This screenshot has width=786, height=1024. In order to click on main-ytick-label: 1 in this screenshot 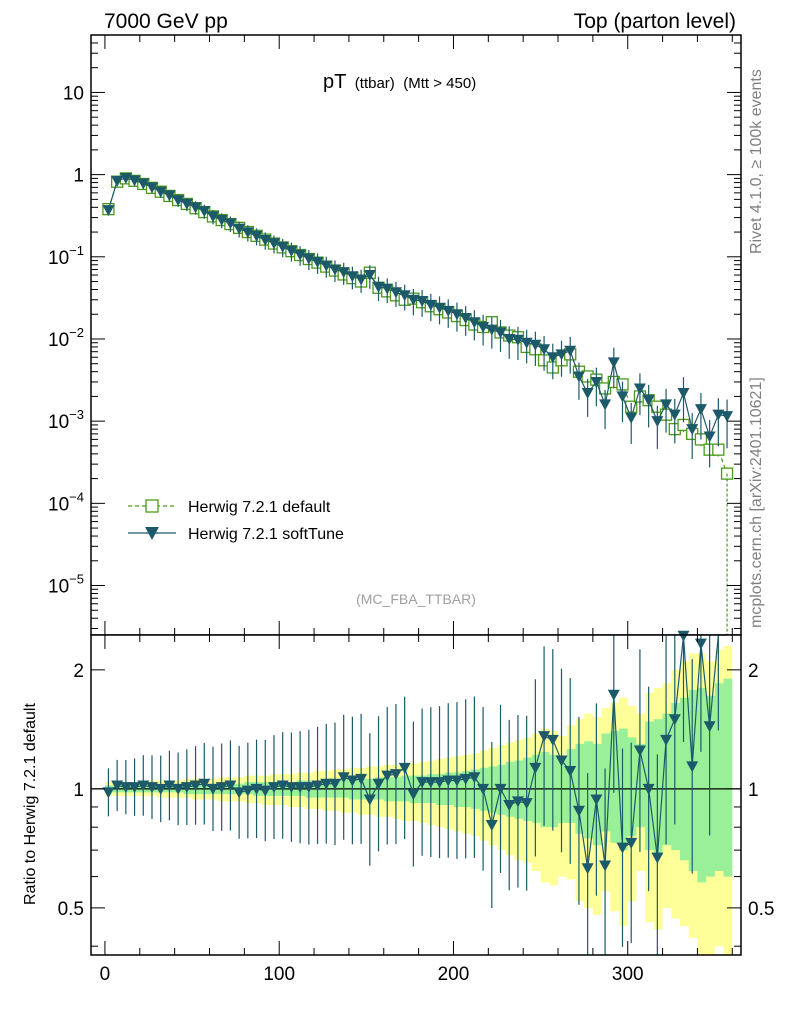, I will do `click(78, 176)`.